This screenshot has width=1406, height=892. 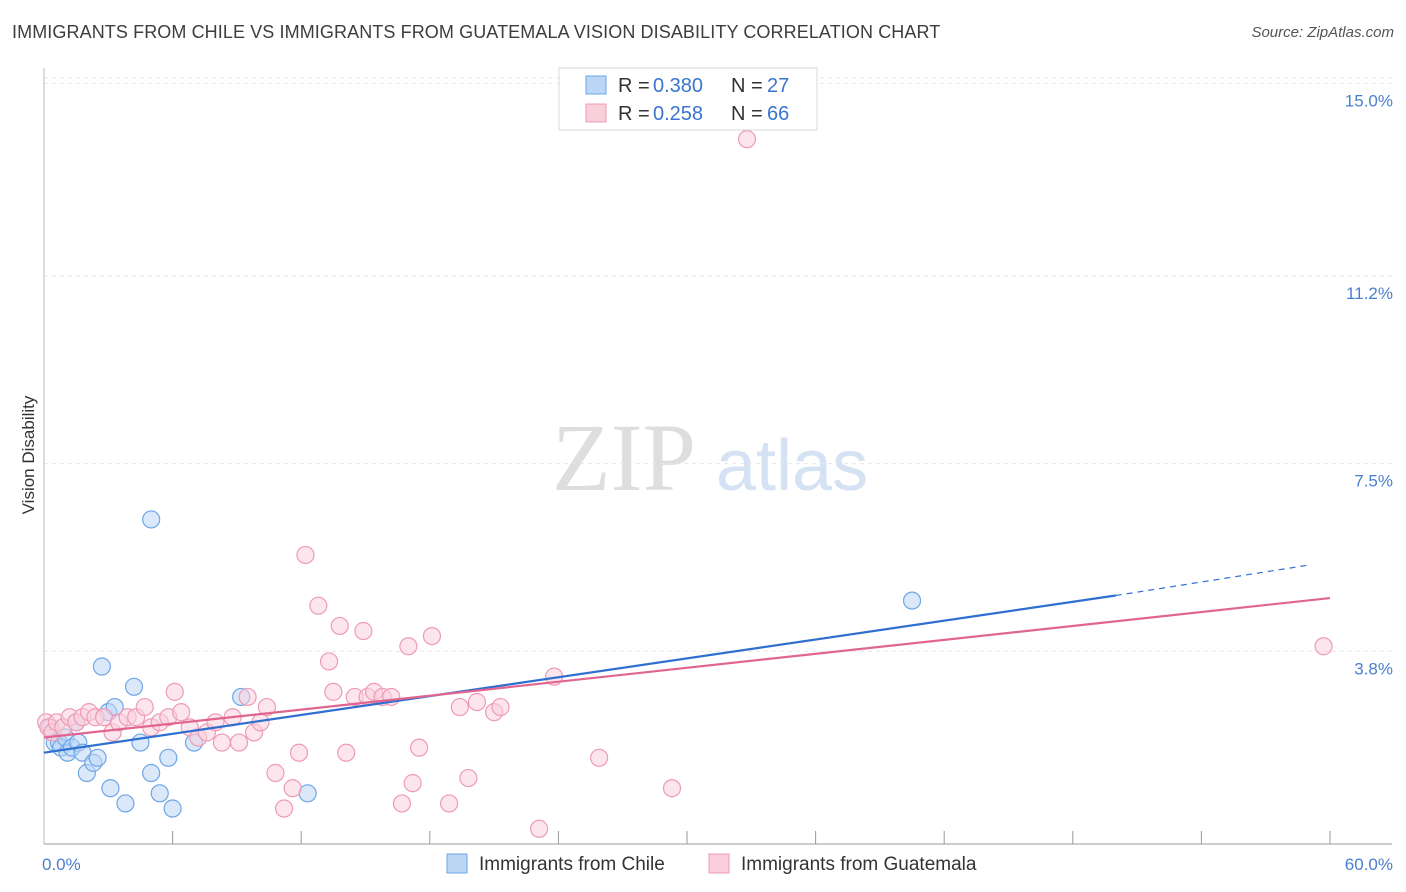 What do you see at coordinates (624, 457) in the screenshot?
I see `watermark-zip: ZIP` at bounding box center [624, 457].